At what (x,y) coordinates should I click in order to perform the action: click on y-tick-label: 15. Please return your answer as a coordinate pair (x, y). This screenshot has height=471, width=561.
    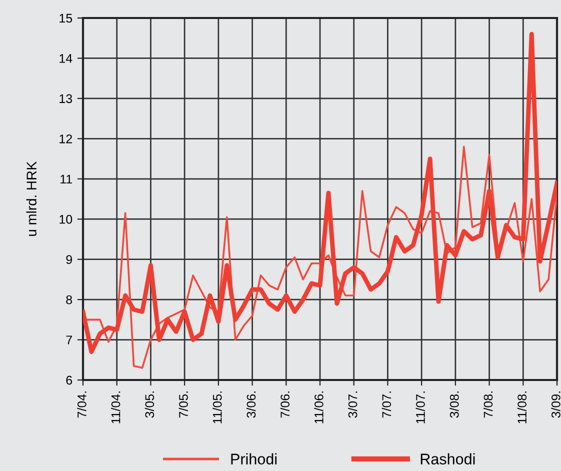
    Looking at the image, I should click on (66, 18).